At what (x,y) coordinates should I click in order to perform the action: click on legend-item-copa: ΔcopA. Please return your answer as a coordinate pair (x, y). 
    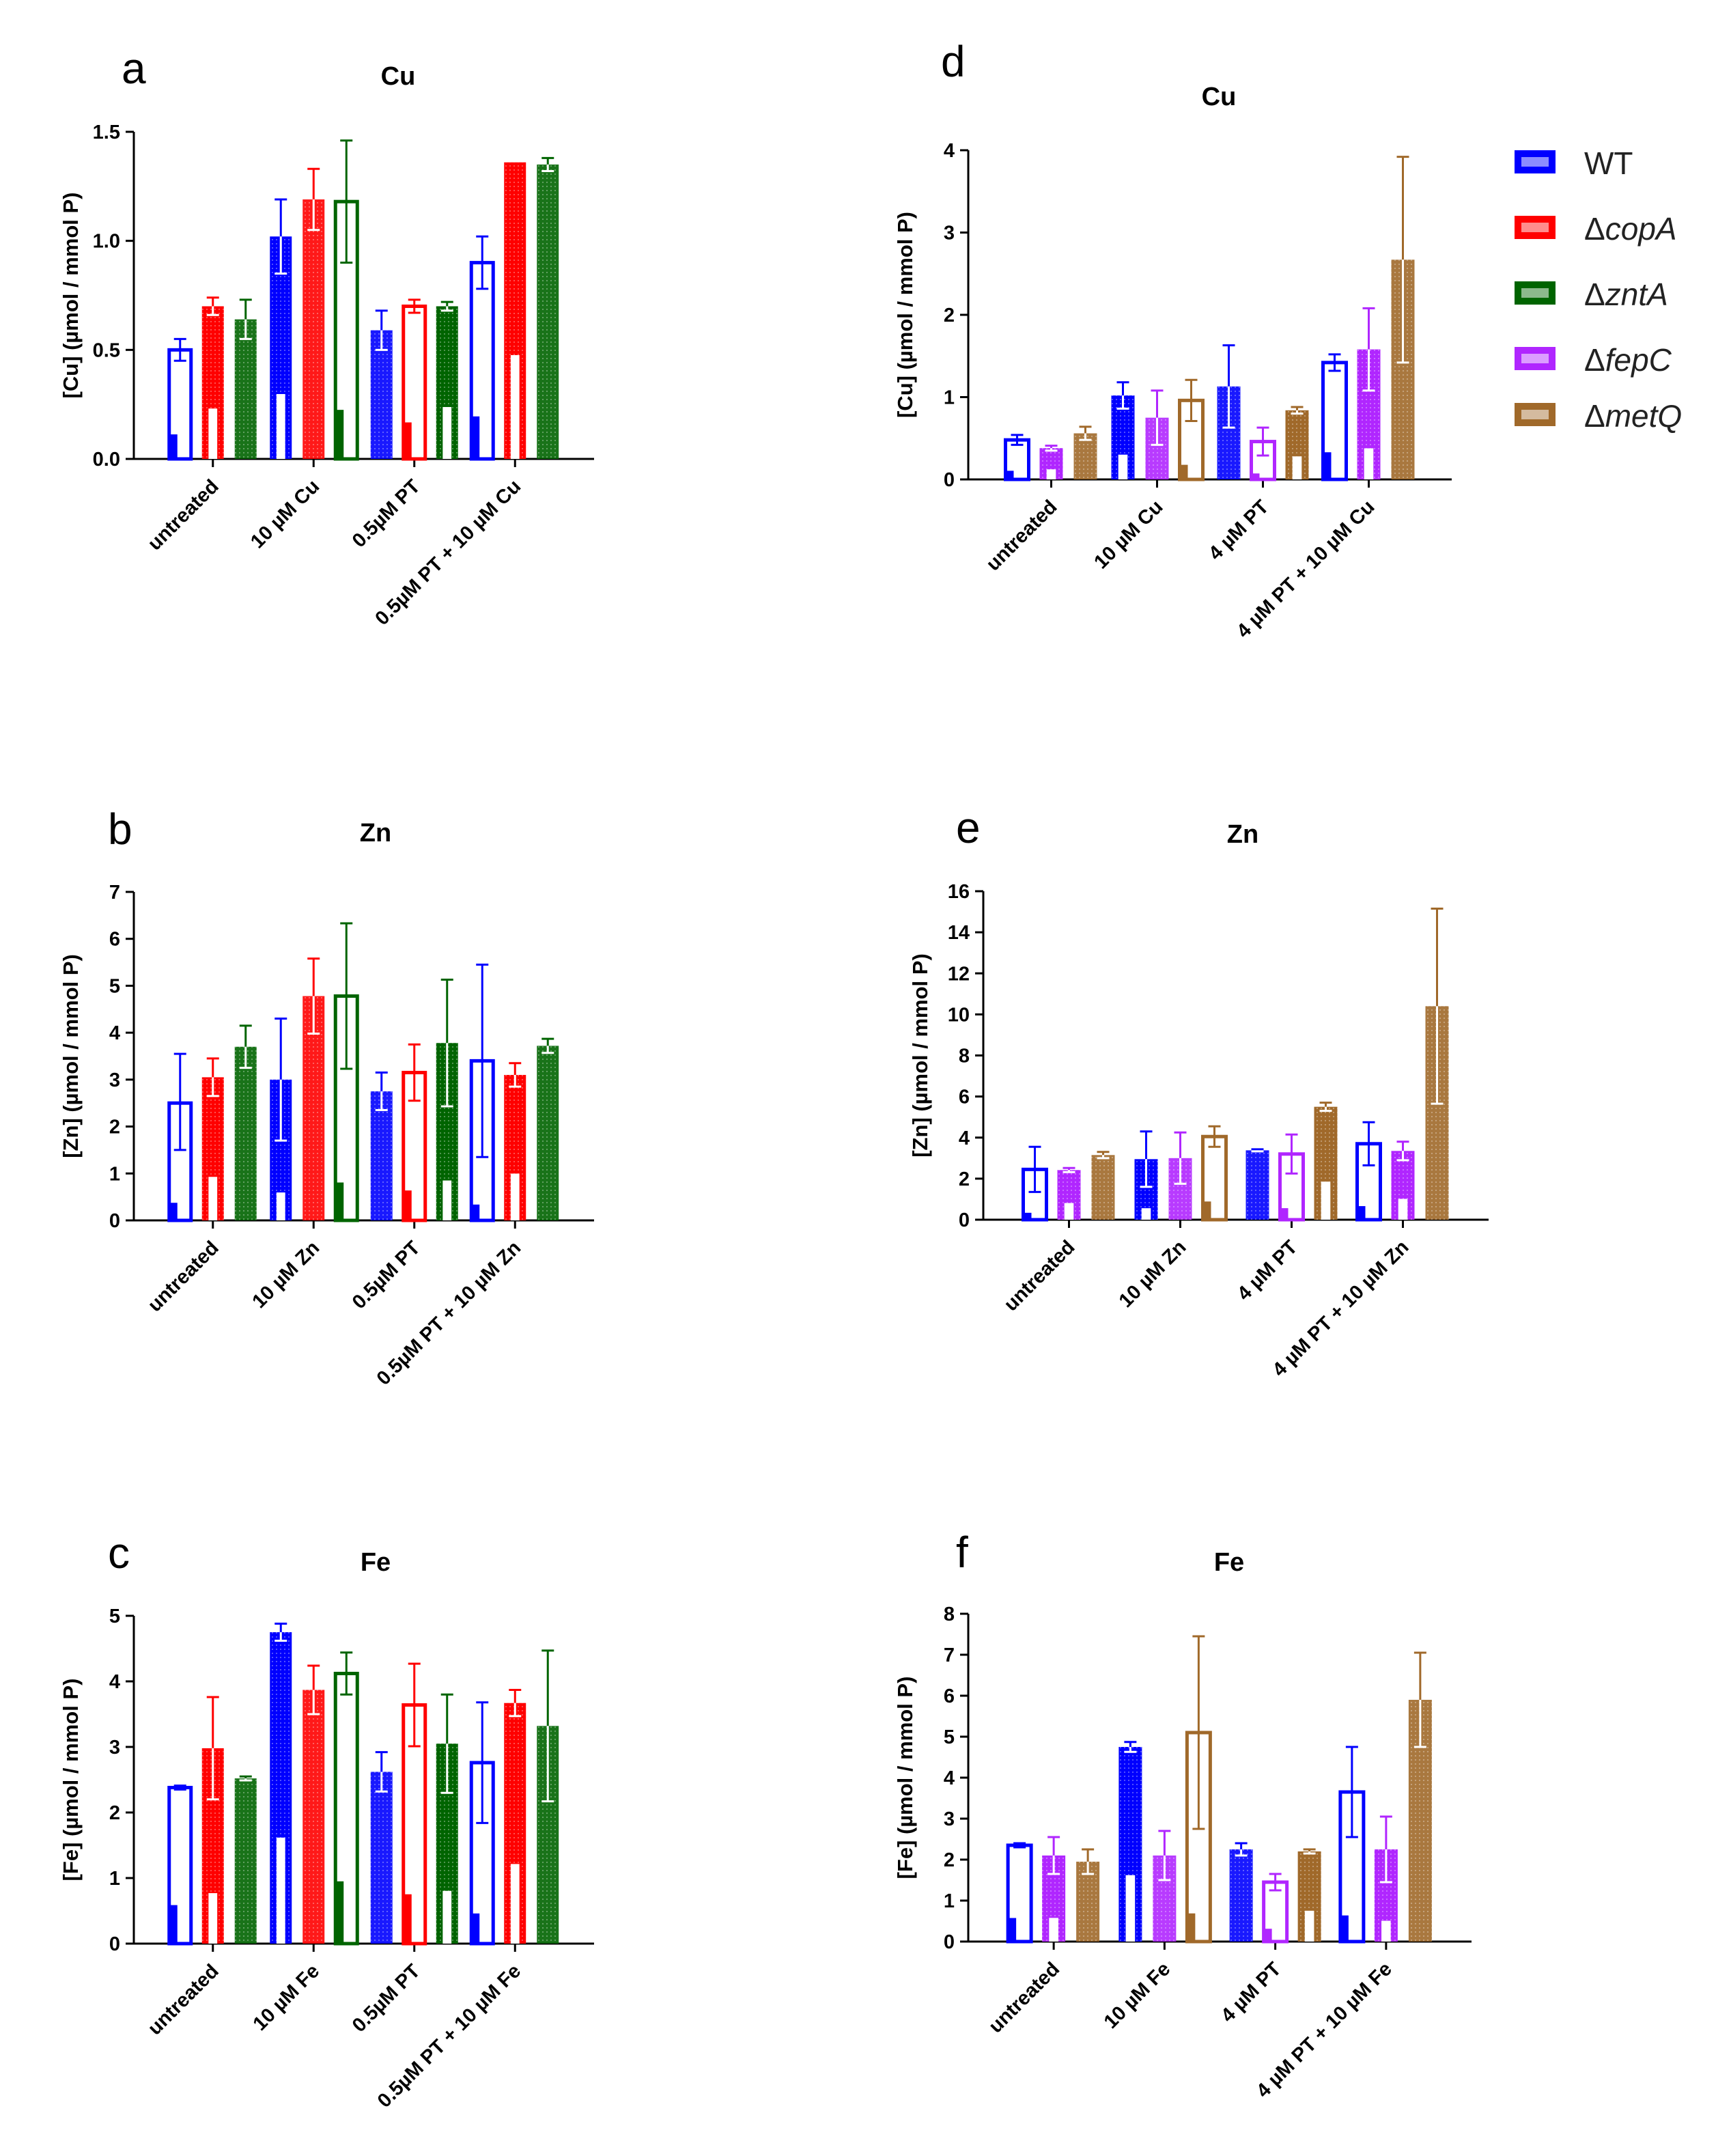
    Looking at the image, I should click on (1596, 229).